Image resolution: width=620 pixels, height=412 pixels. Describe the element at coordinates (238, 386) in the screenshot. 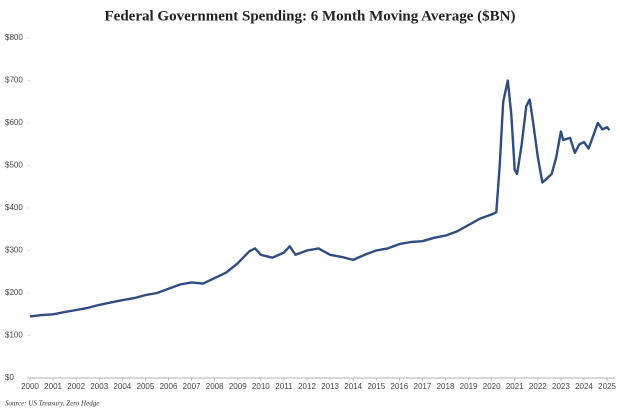

I see `x-tick-label: 2009` at that location.